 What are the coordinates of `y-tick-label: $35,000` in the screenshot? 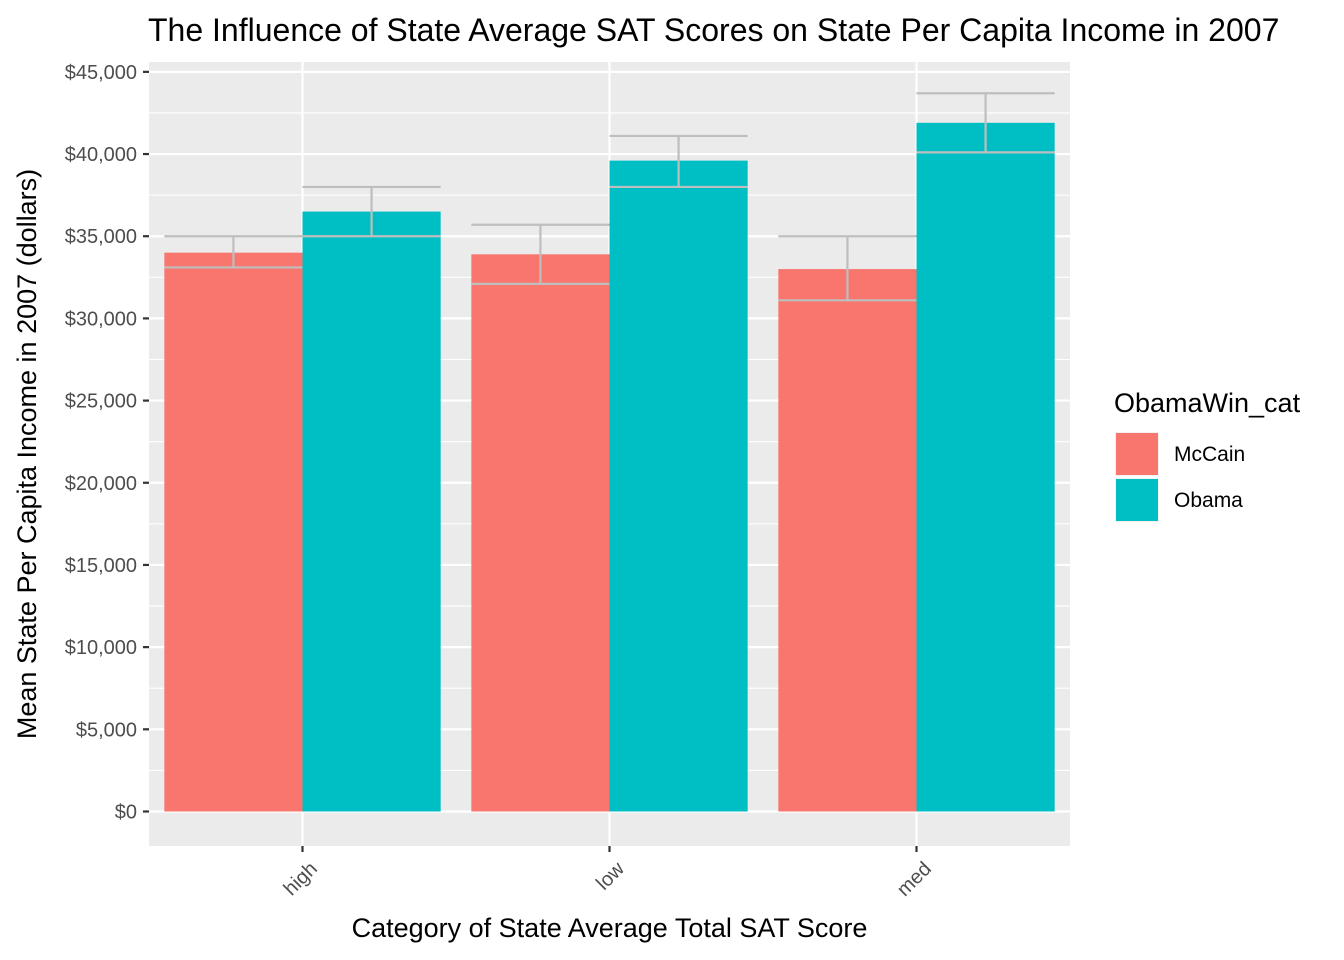 It's located at (101, 237).